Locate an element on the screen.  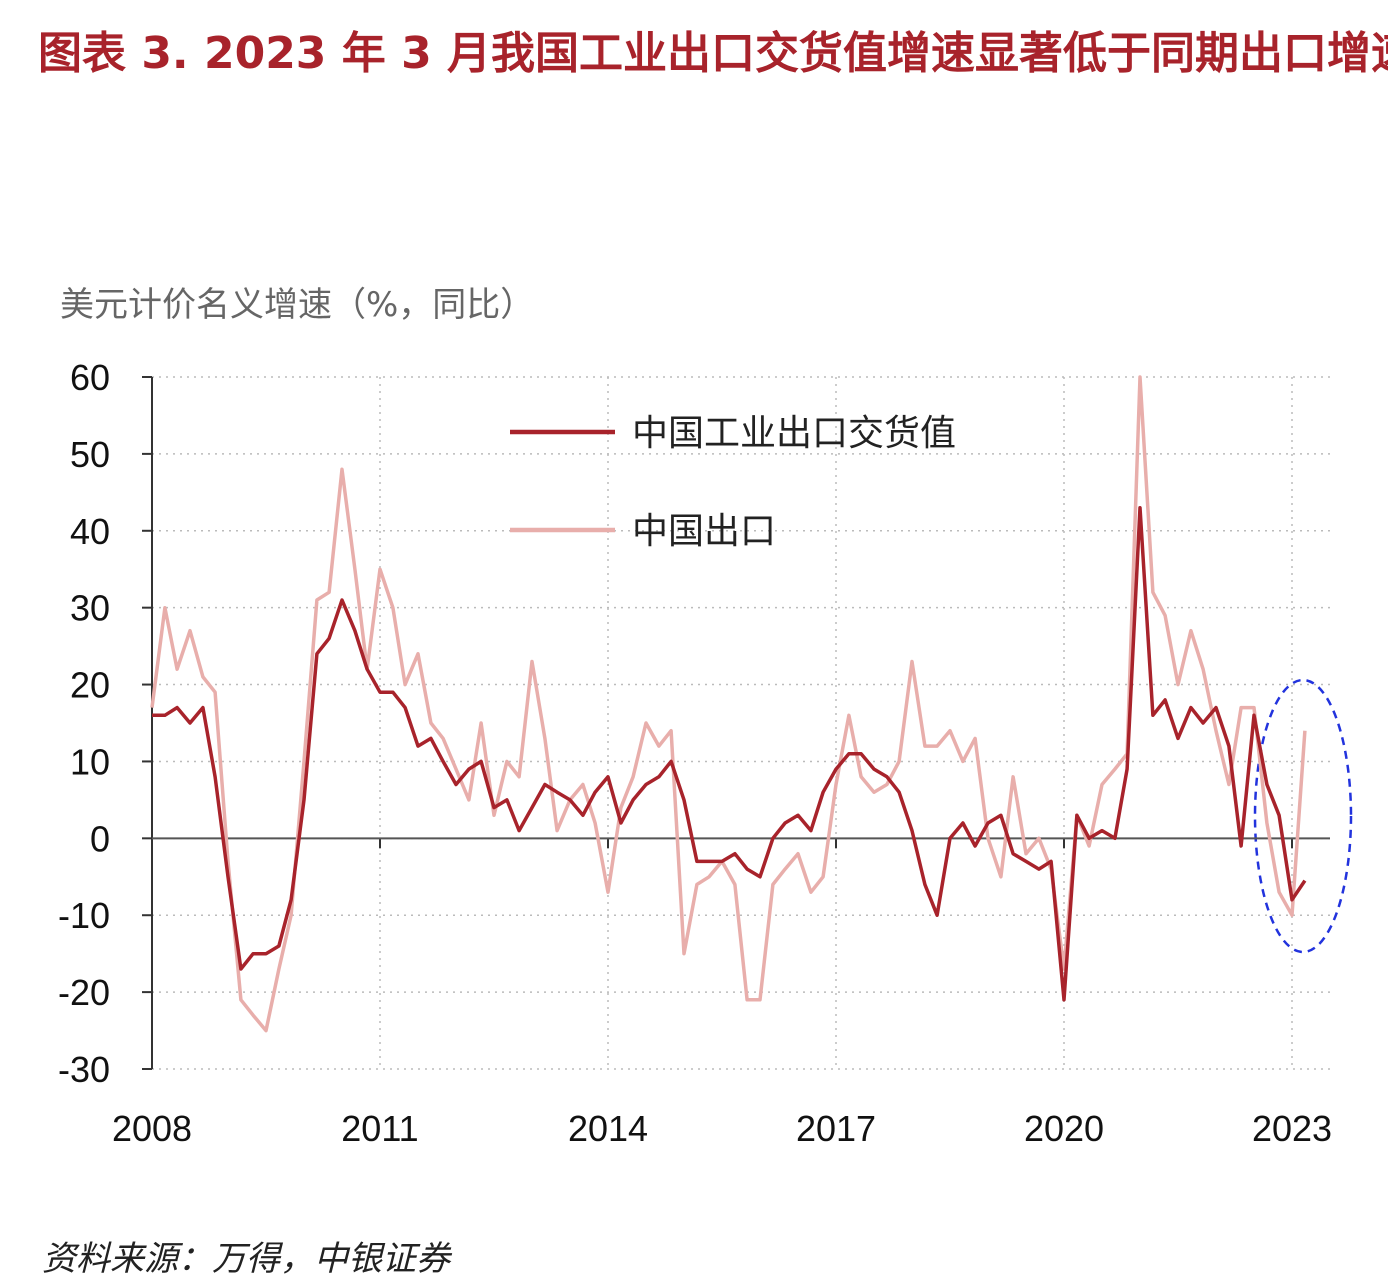
y-tick-label: 60 is located at coordinates (90, 377).